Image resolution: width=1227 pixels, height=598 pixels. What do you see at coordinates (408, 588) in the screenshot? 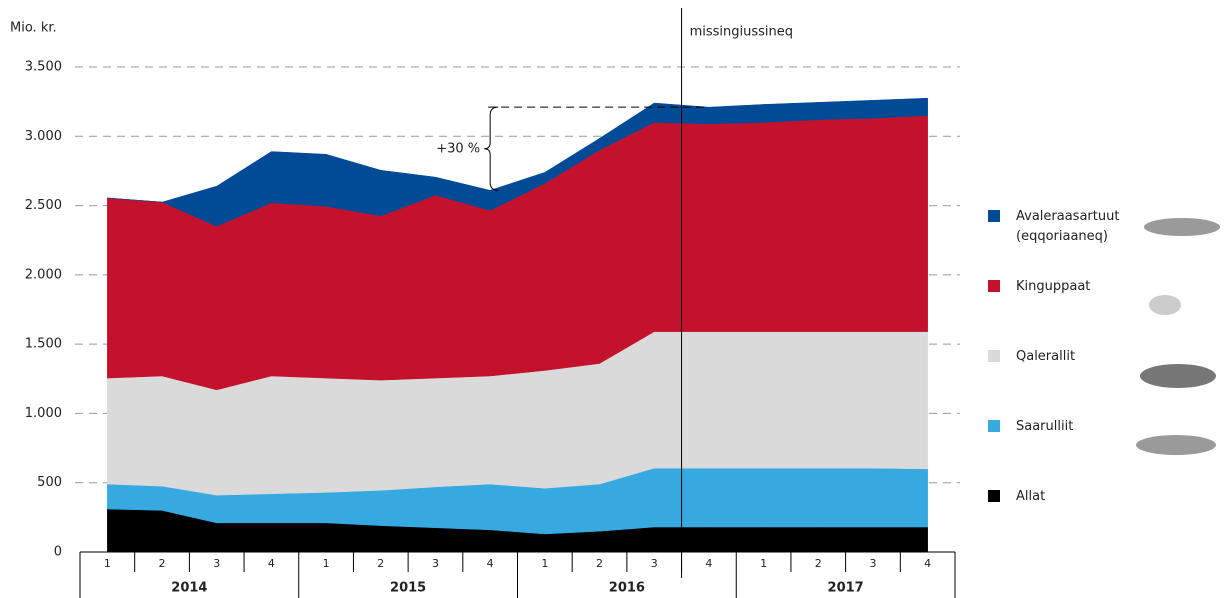
I see `year-label: 2015` at bounding box center [408, 588].